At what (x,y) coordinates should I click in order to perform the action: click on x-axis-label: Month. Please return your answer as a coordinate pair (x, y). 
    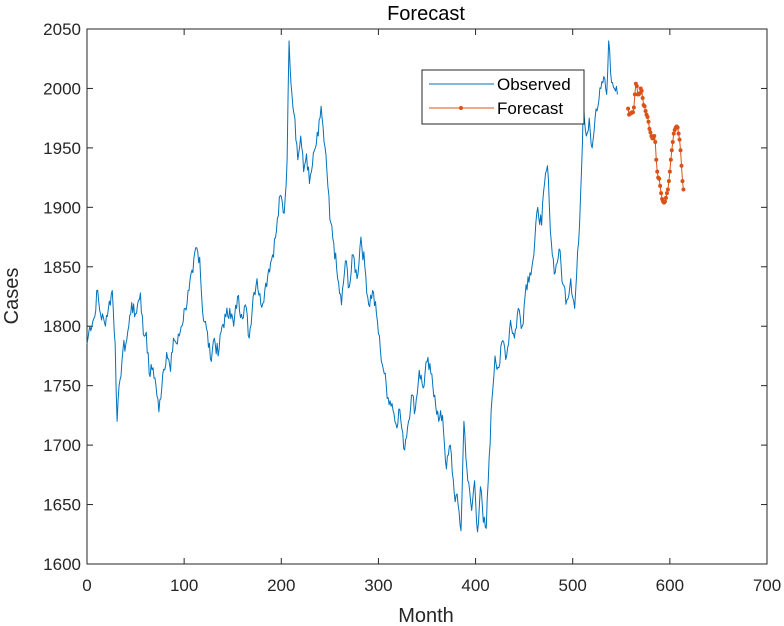
    Looking at the image, I should click on (426, 615).